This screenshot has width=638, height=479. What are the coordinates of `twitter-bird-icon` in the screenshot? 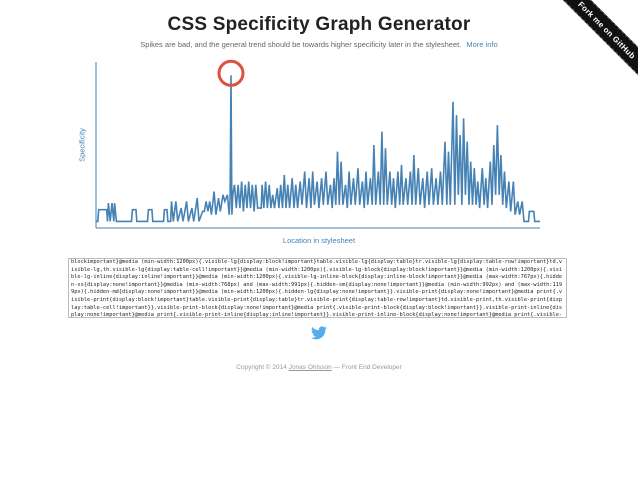 It's located at (319, 333).